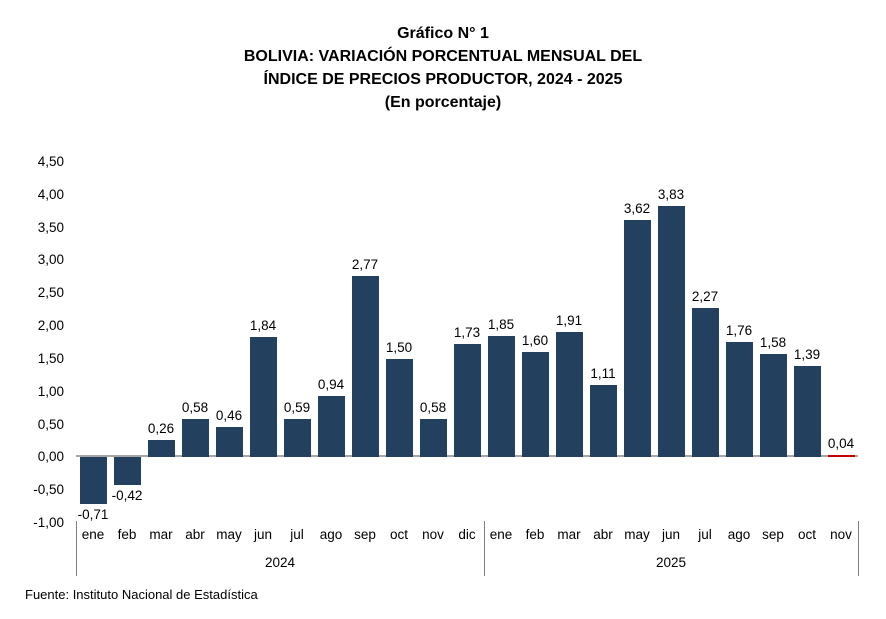  I want to click on chart-title-line3: ÍNDICE DE PRECIOS PRODUCTOR, 2024 - 2025, so click(443, 79).